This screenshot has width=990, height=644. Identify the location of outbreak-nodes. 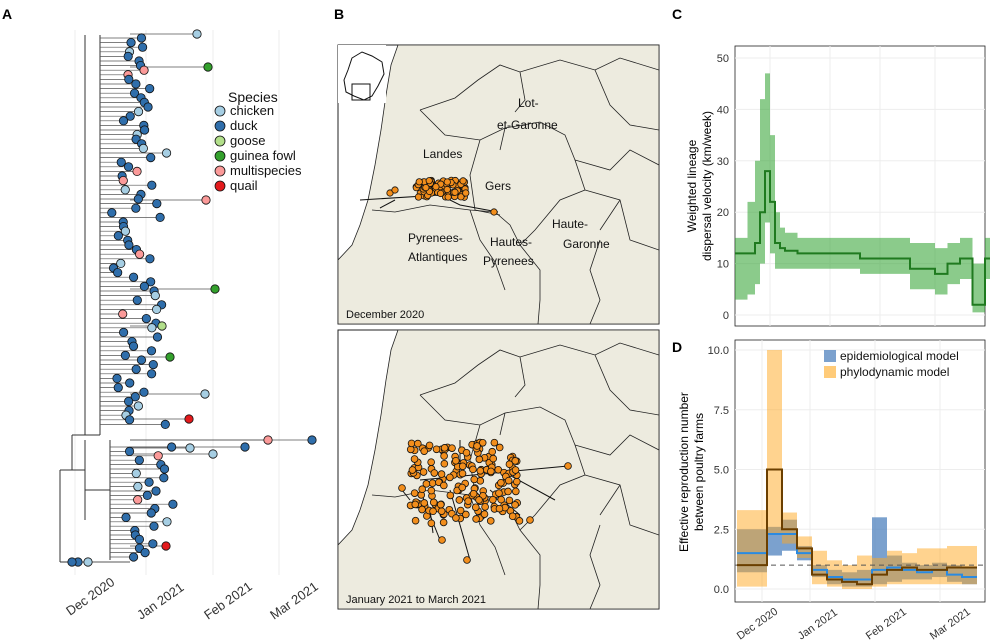
(442, 196).